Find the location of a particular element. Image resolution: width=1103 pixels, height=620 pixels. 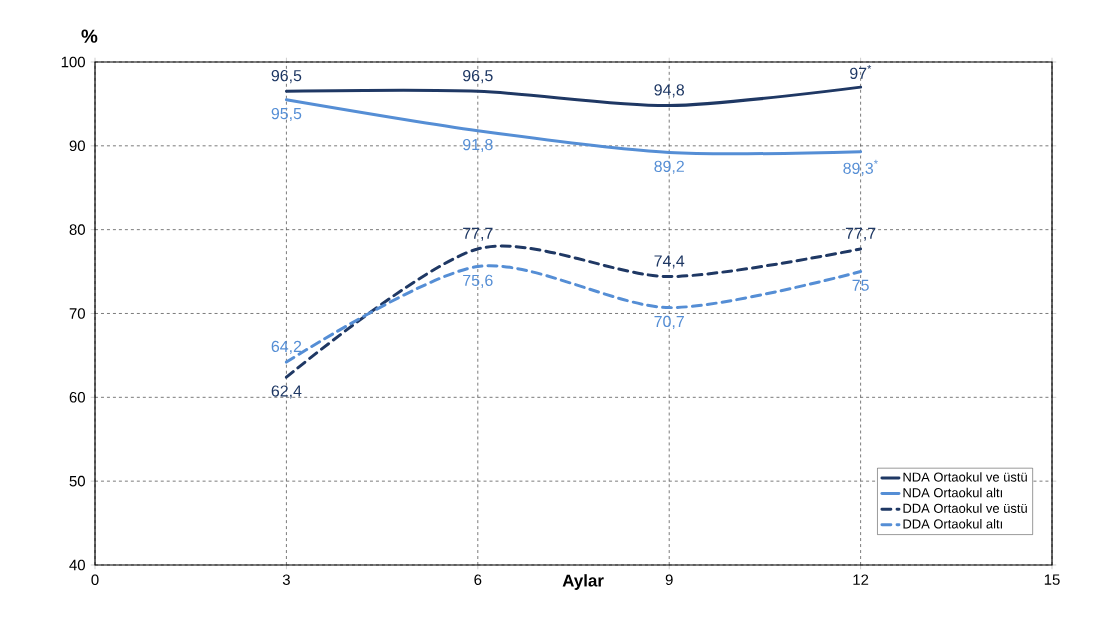

data-label: 97$^{*}$ is located at coordinates (861, 71).